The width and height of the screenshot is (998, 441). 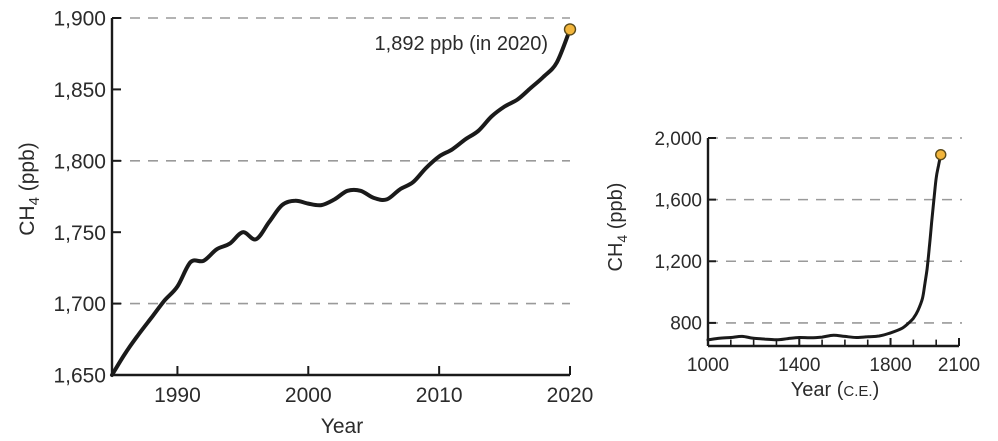 I want to click on x-tick-label: 1800, so click(x=890, y=365).